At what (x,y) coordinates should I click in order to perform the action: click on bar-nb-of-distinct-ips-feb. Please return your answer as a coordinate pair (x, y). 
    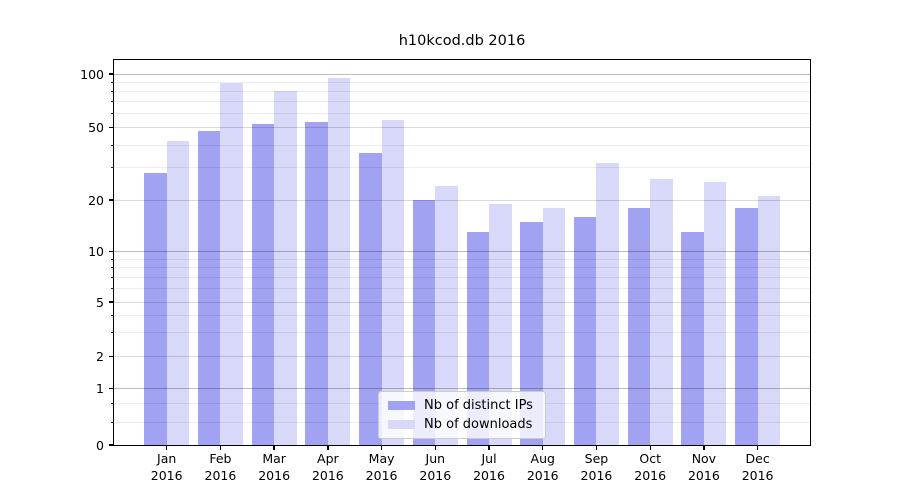
    Looking at the image, I should click on (209, 287).